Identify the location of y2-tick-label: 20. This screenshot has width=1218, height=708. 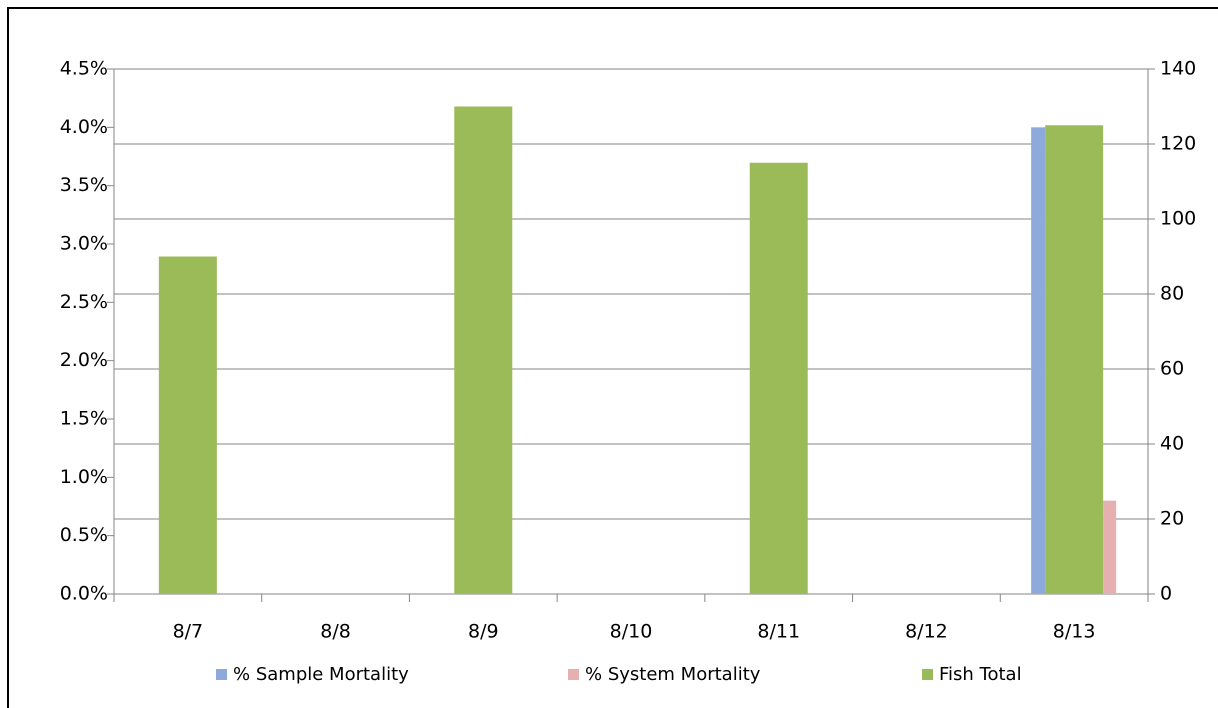
(1172, 519).